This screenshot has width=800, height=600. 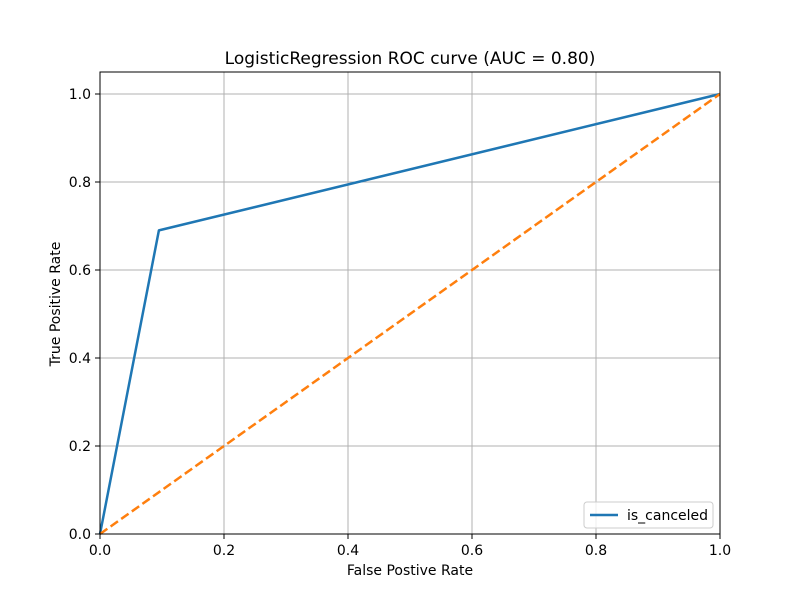 What do you see at coordinates (720, 551) in the screenshot?
I see `x-tick-label: 1.0` at bounding box center [720, 551].